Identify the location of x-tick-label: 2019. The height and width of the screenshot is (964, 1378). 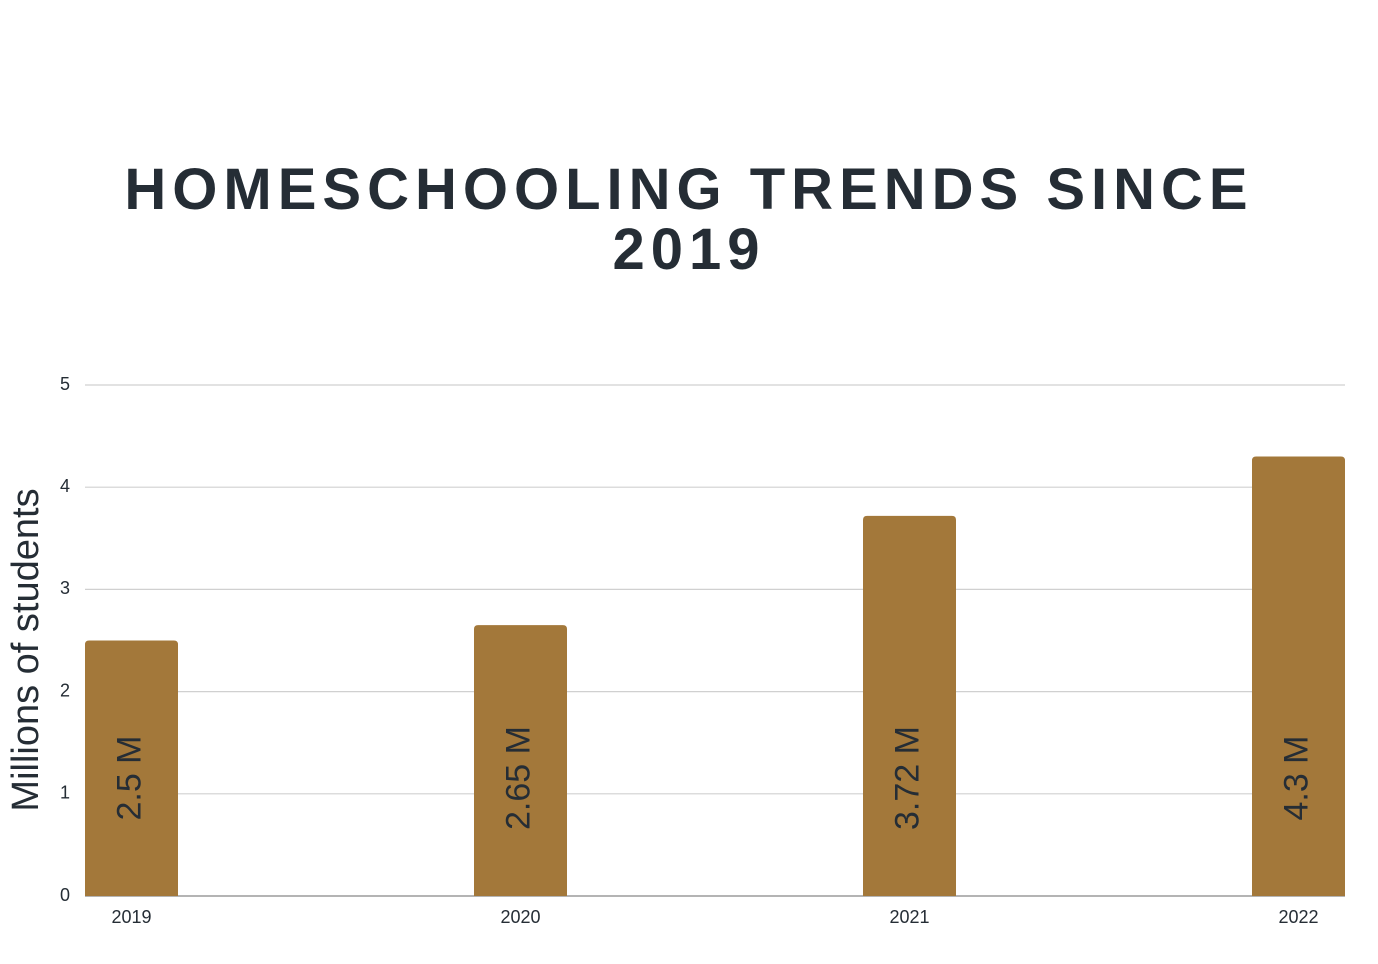
(131, 917).